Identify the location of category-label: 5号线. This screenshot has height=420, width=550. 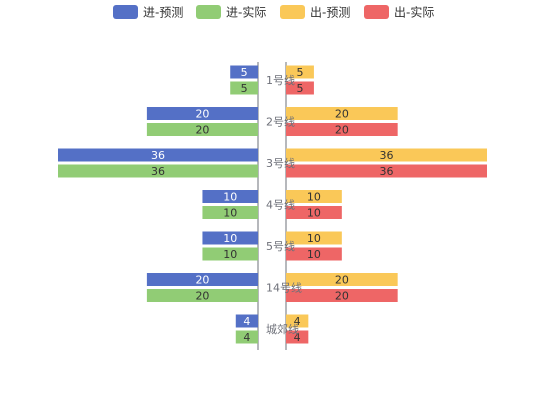
(280, 246).